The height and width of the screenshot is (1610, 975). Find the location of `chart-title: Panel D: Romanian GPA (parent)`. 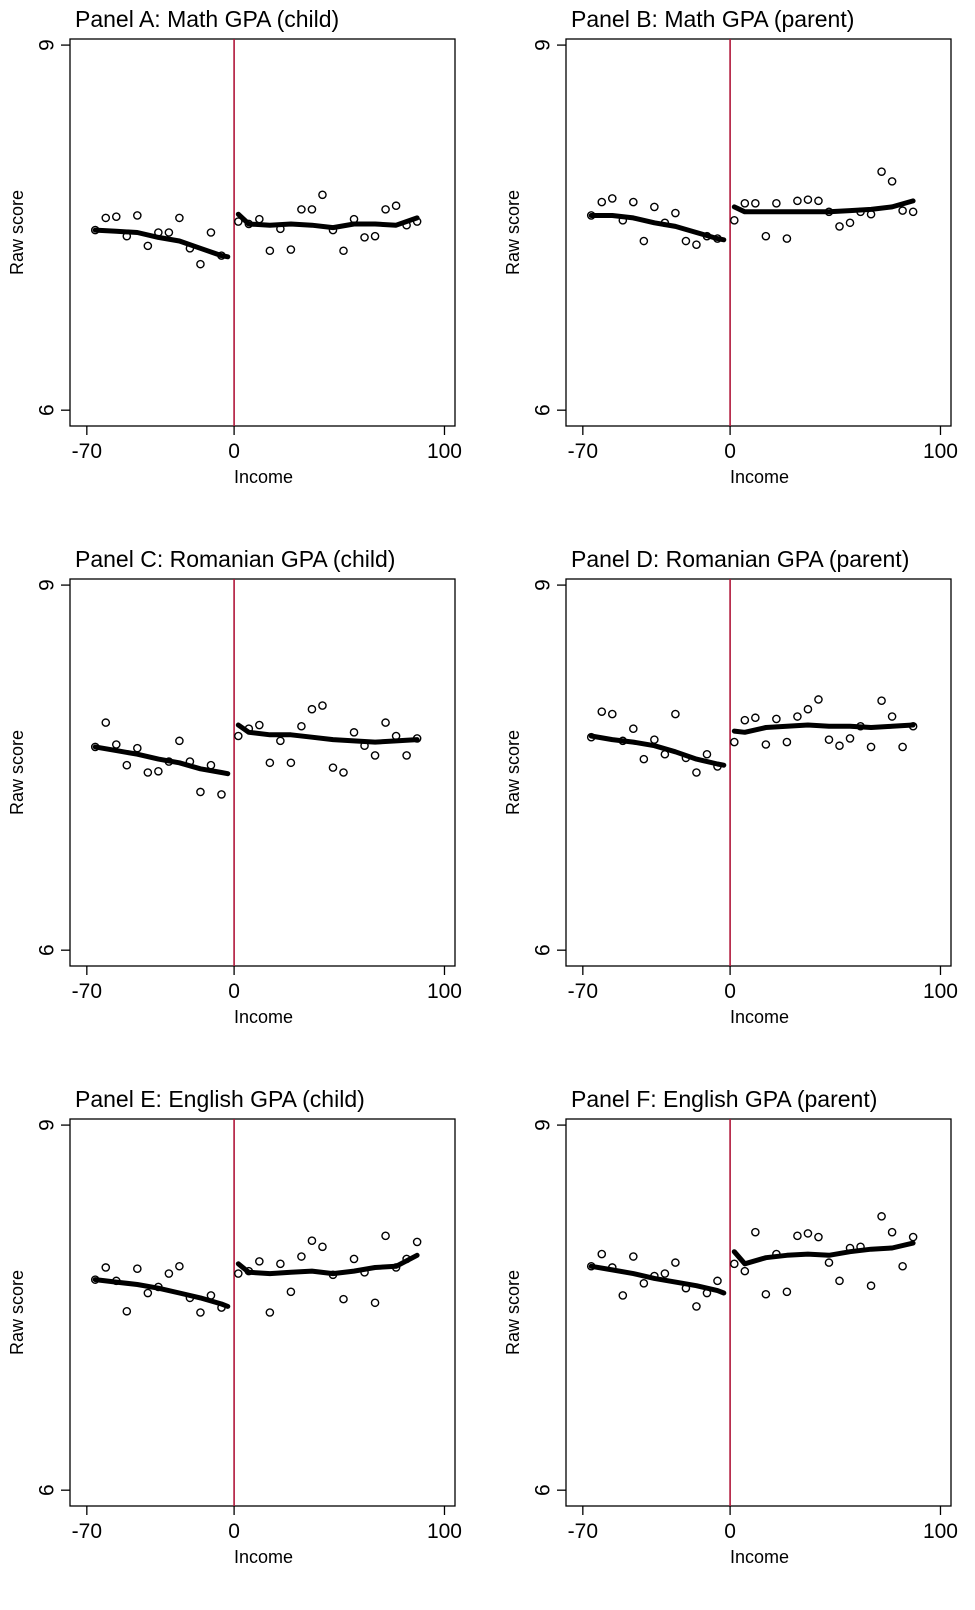

chart-title: Panel D: Romanian GPA (parent) is located at coordinates (740, 559).